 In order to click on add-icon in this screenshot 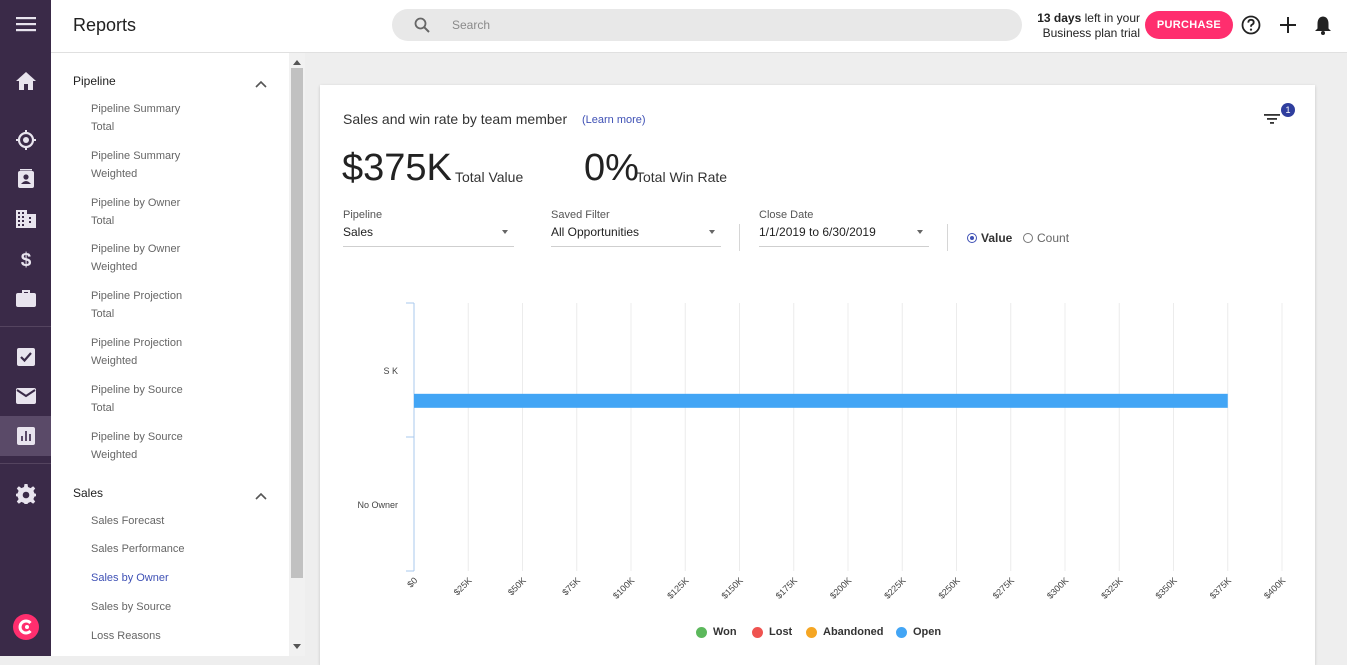, I will do `click(1288, 25)`.